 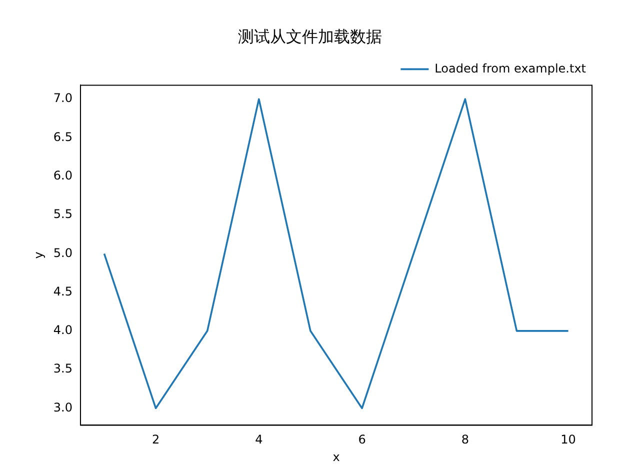 I want to click on y-tick-label: 5.0, so click(x=62, y=253).